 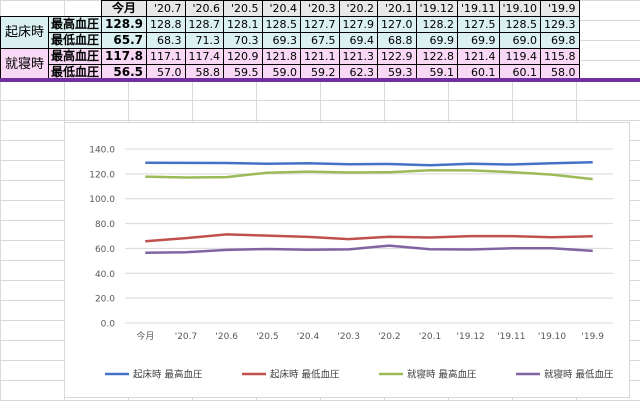 What do you see at coordinates (358, 40) in the screenshot?
I see `cell: 69.4` at bounding box center [358, 40].